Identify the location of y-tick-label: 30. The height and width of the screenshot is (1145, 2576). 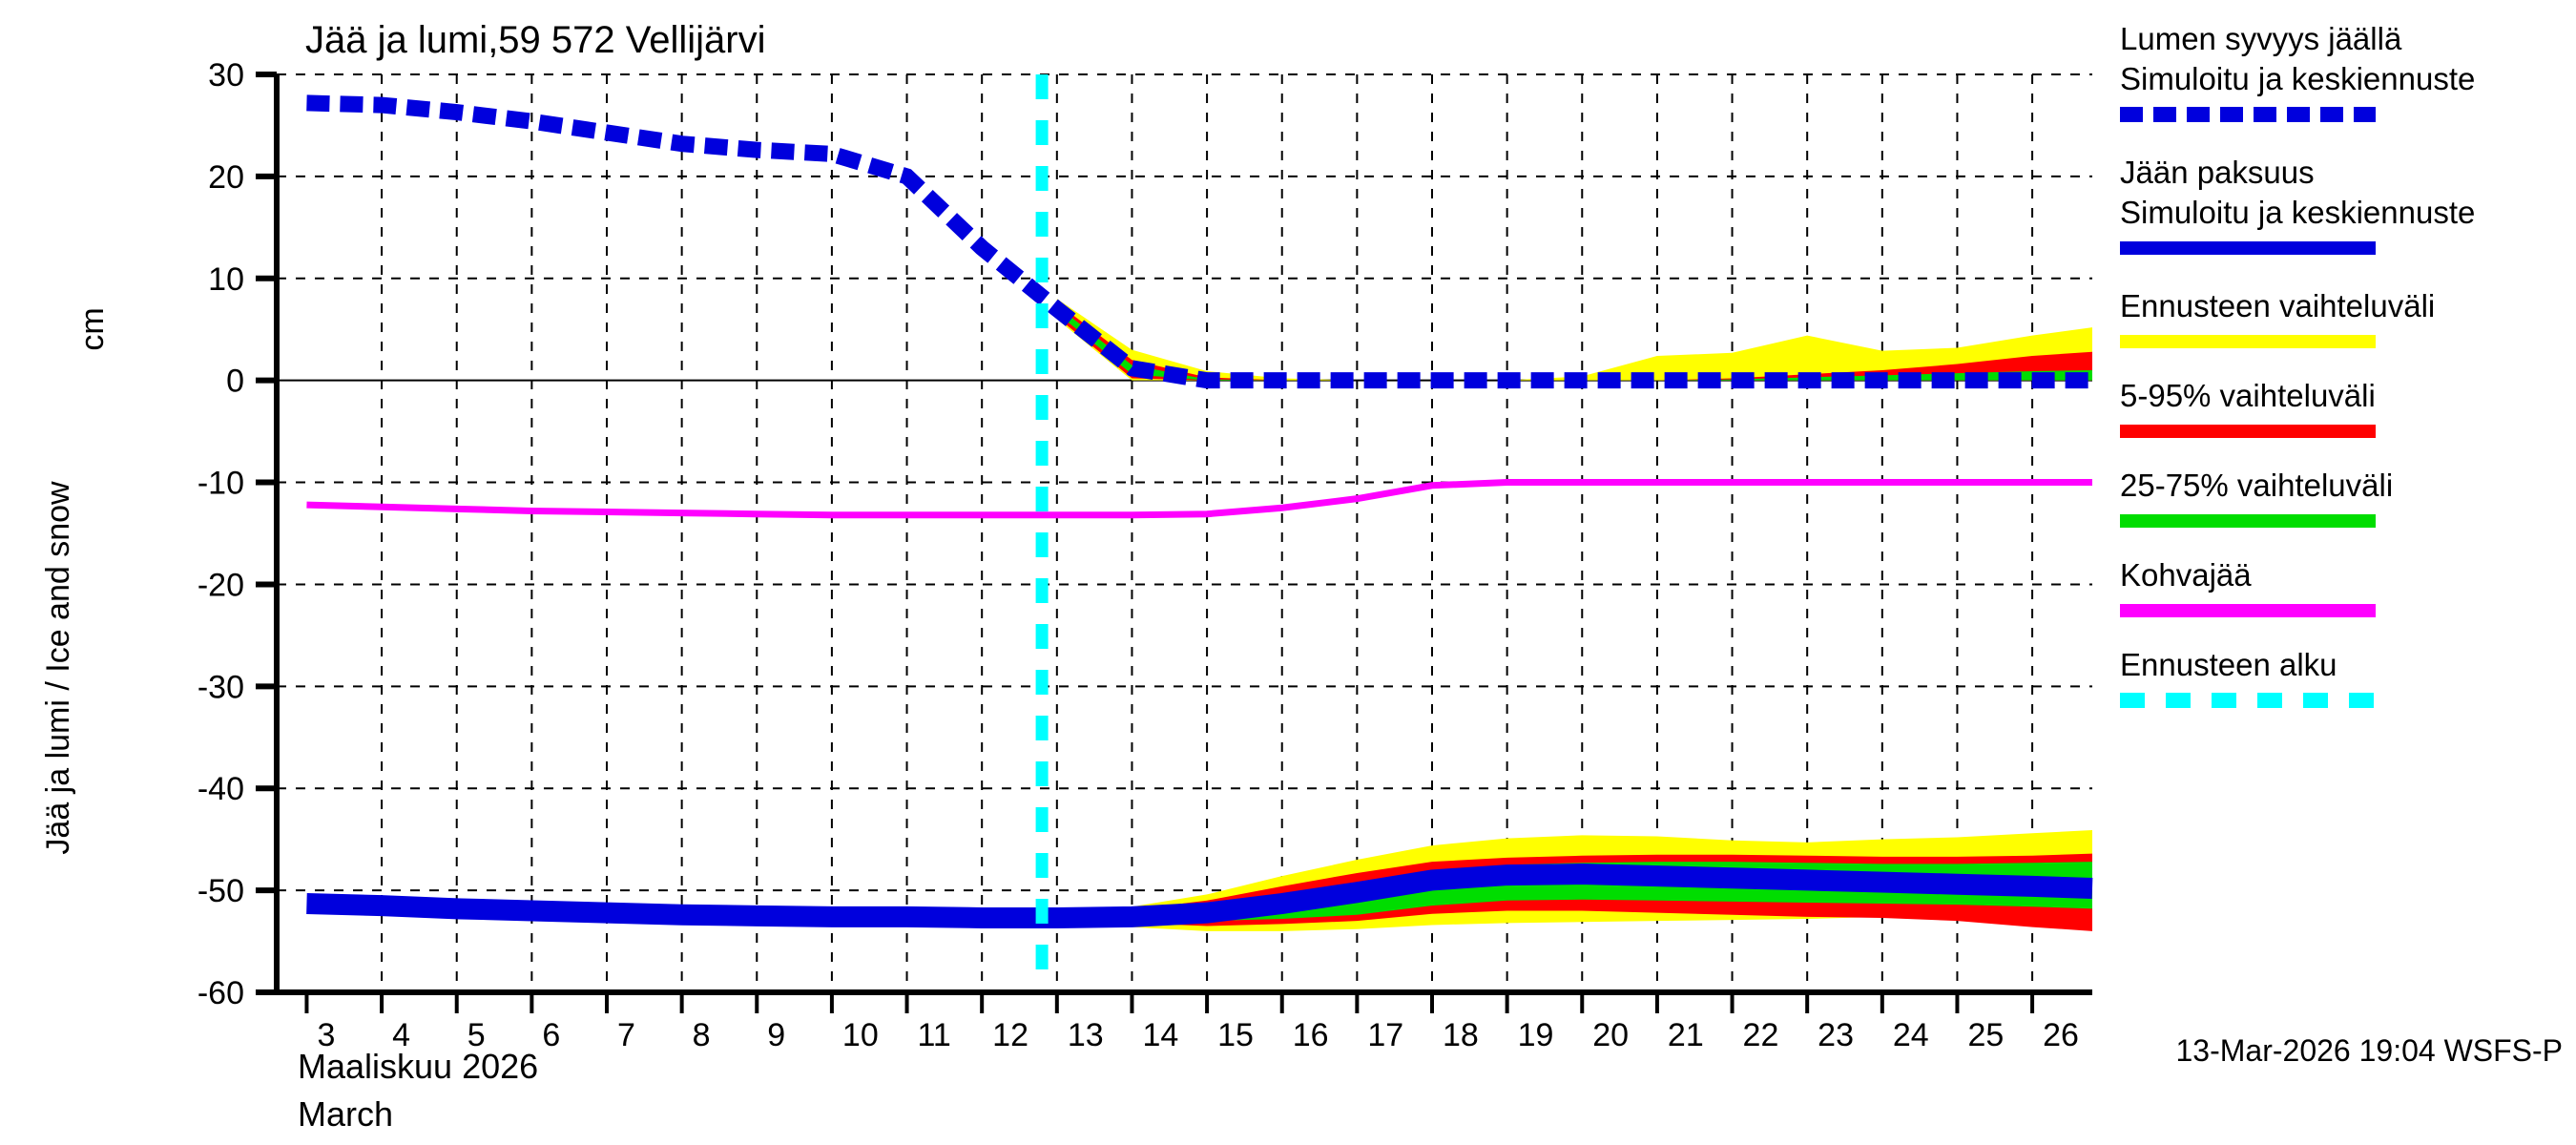
(226, 76).